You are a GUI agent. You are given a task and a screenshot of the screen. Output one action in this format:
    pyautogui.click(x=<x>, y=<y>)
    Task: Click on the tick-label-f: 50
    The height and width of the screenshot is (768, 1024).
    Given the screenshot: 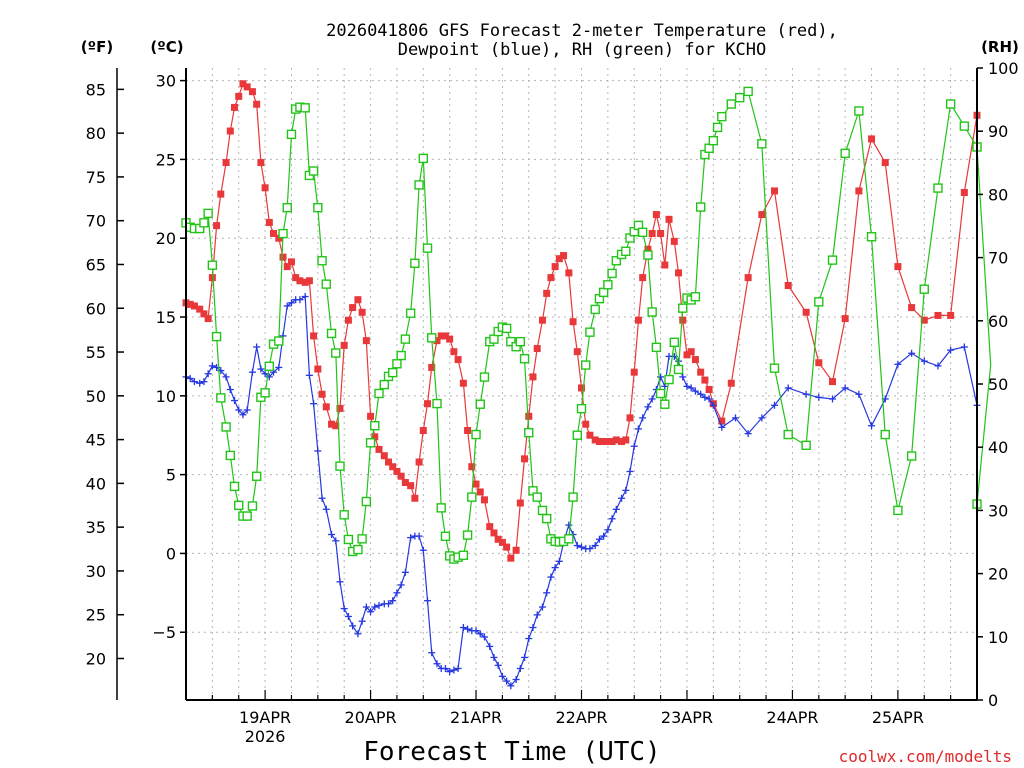 What is the action you would take?
    pyautogui.click(x=96, y=396)
    